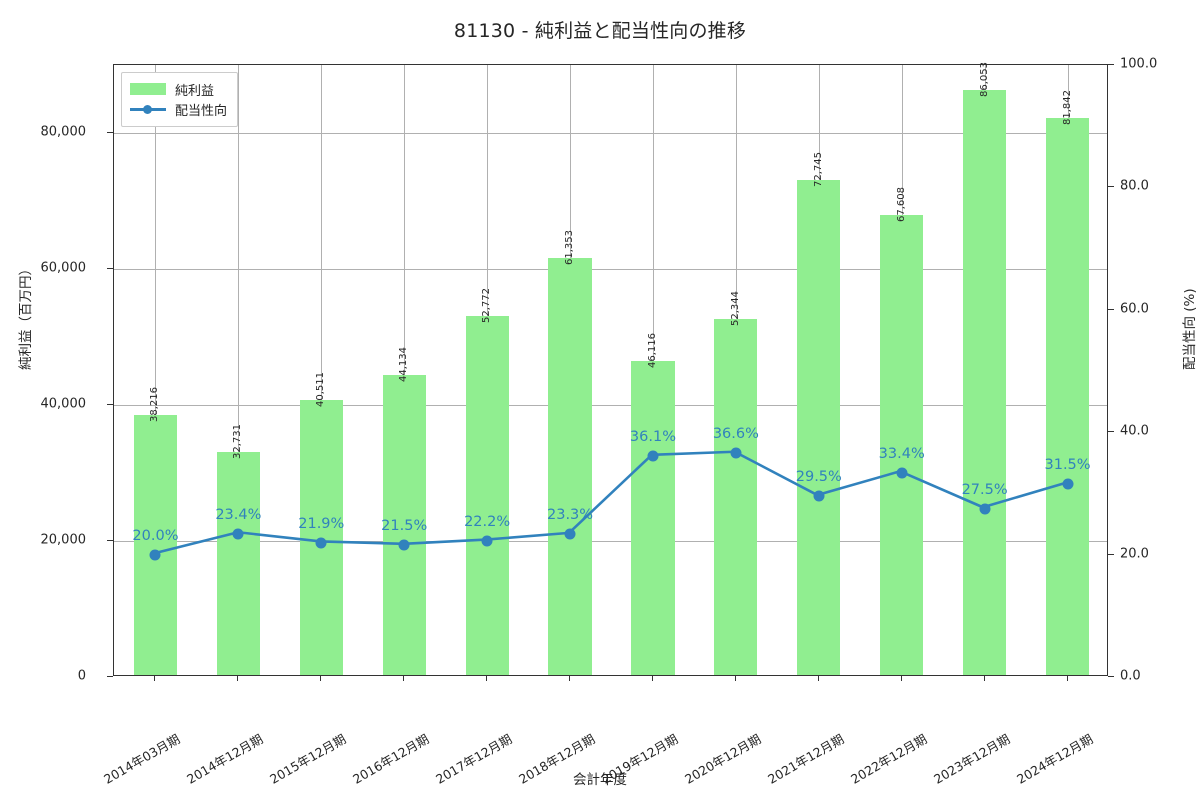  What do you see at coordinates (1067, 108) in the screenshot?
I see `bar-value-label: 81,842` at bounding box center [1067, 108].